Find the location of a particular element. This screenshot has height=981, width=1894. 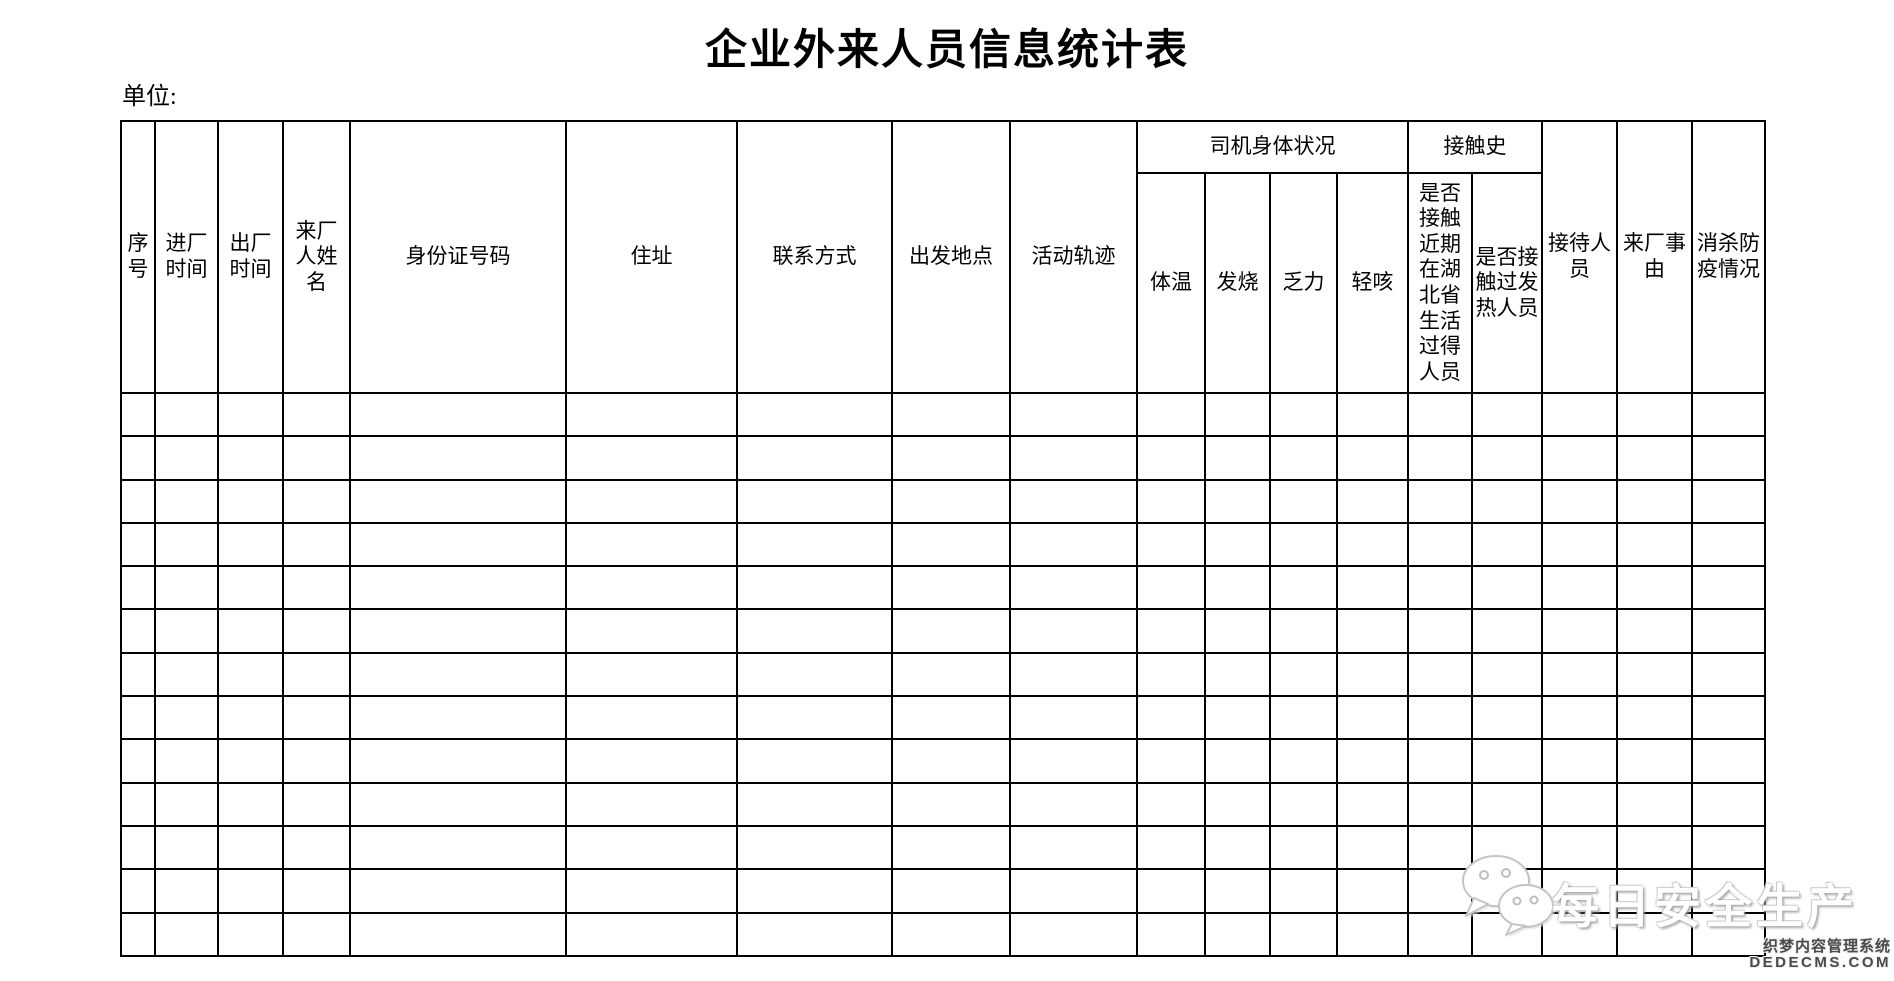

header-group-contact-history: 接触史 is located at coordinates (1475, 147).